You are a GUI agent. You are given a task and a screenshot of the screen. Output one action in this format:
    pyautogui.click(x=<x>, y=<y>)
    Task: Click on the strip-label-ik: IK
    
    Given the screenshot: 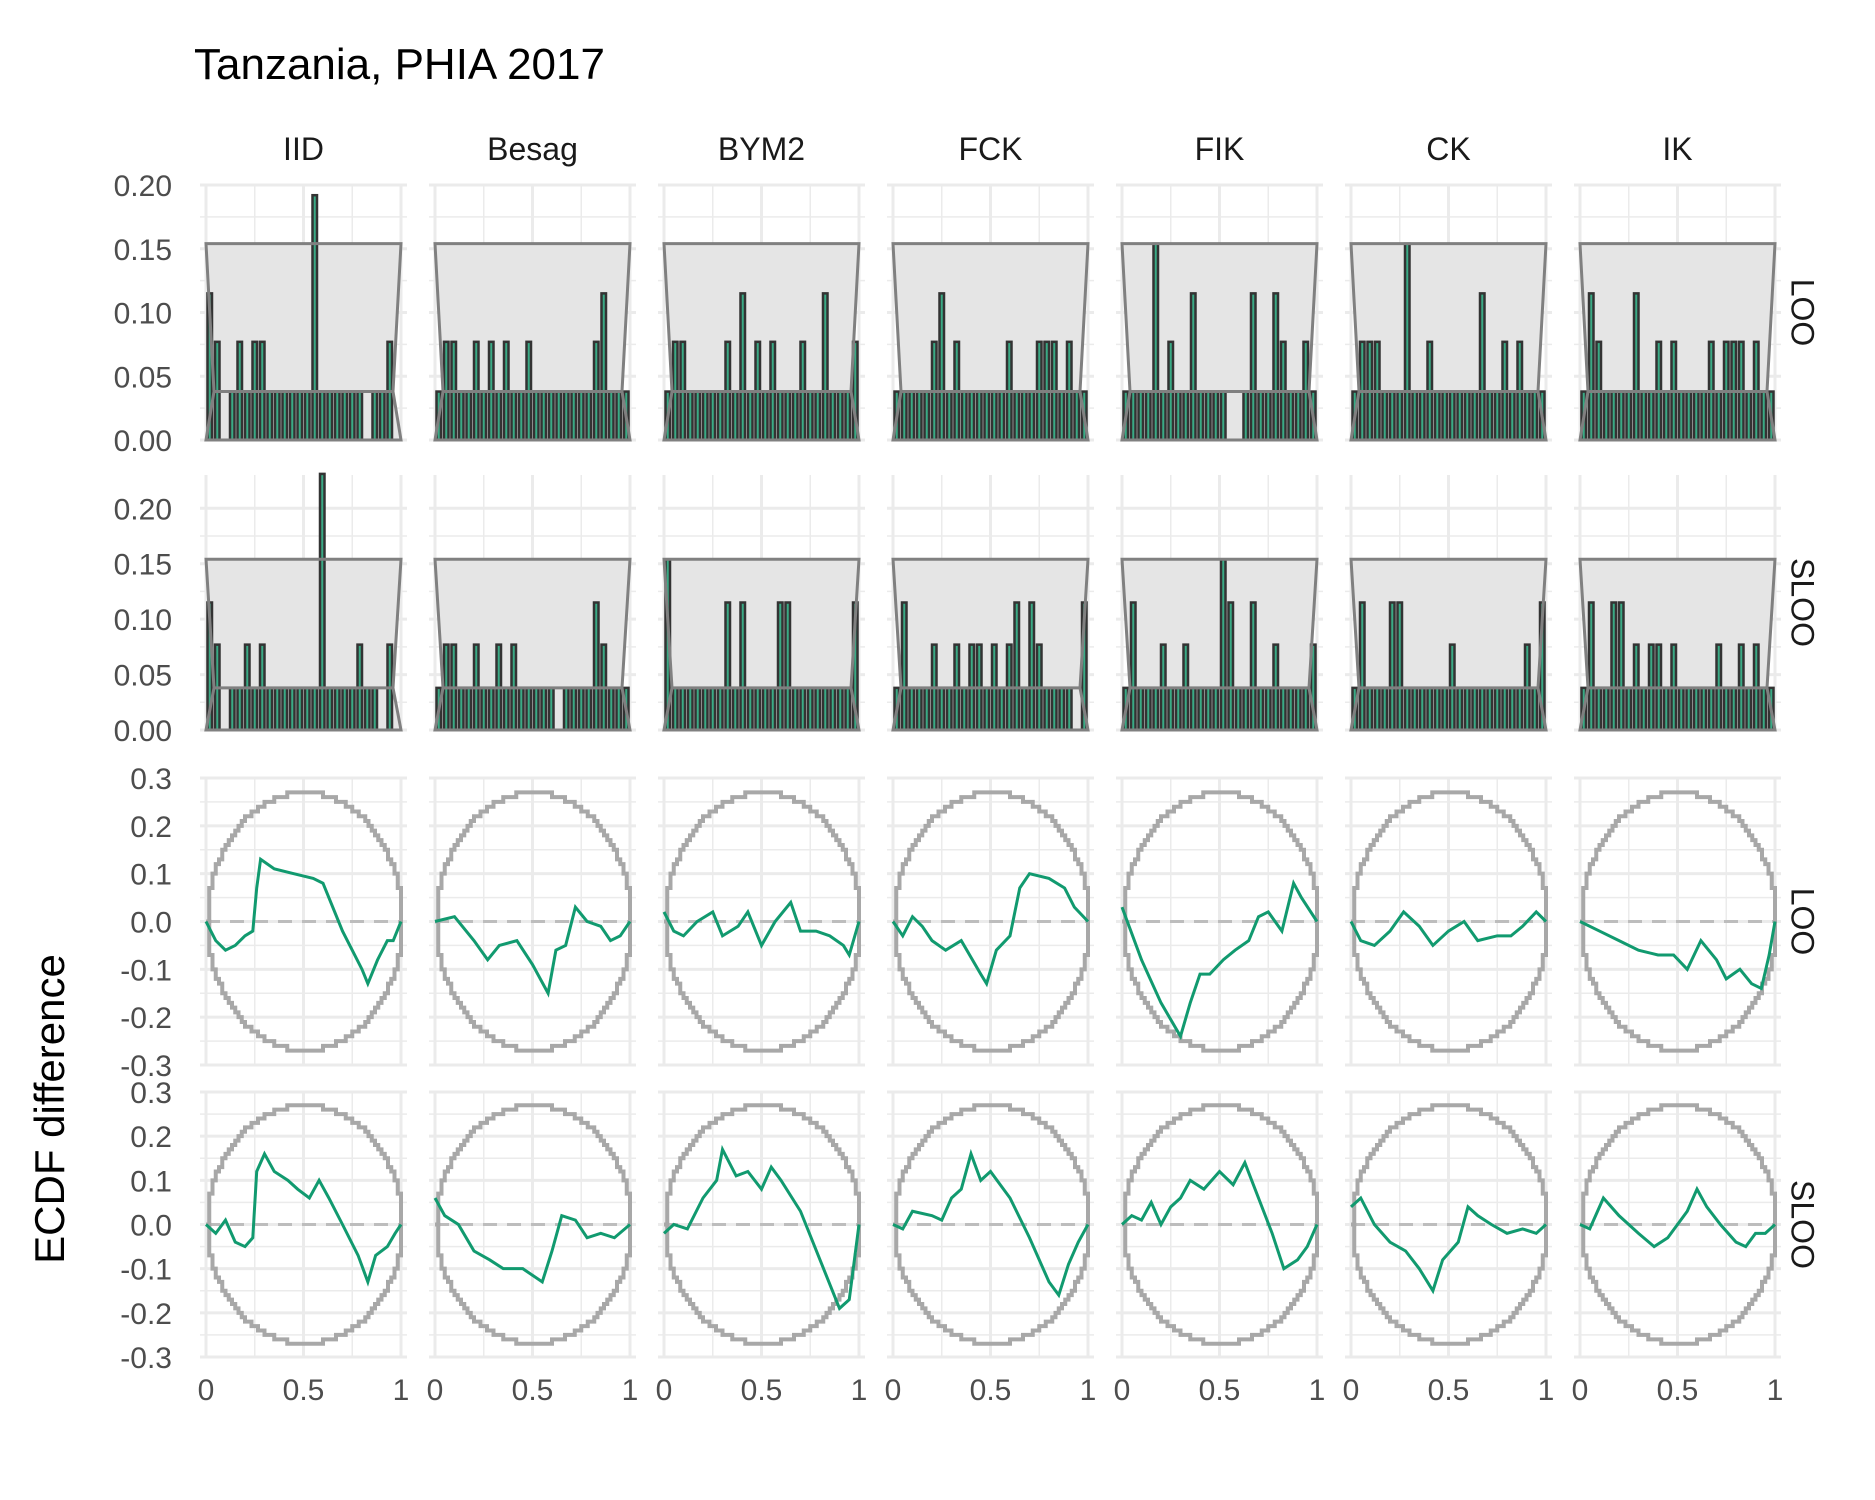 What is the action you would take?
    pyautogui.click(x=1677, y=149)
    